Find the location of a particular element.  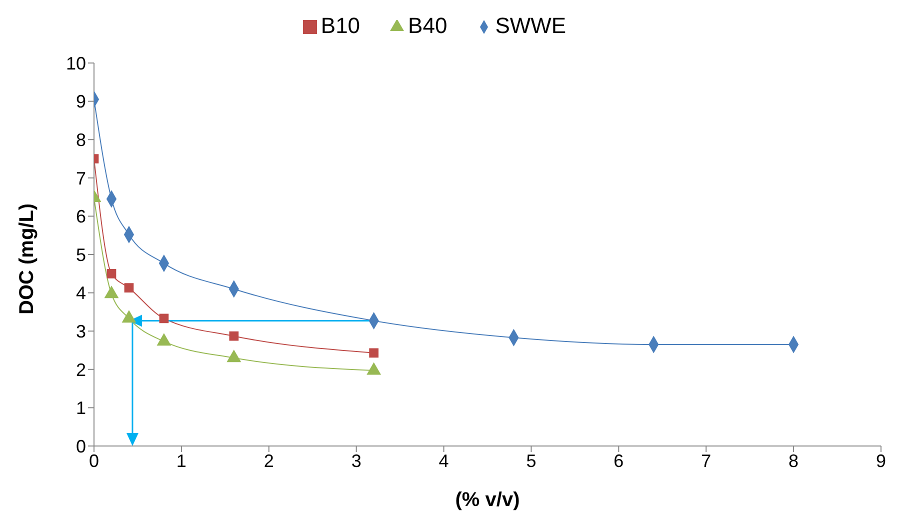

legend-label: B10 is located at coordinates (340, 25).